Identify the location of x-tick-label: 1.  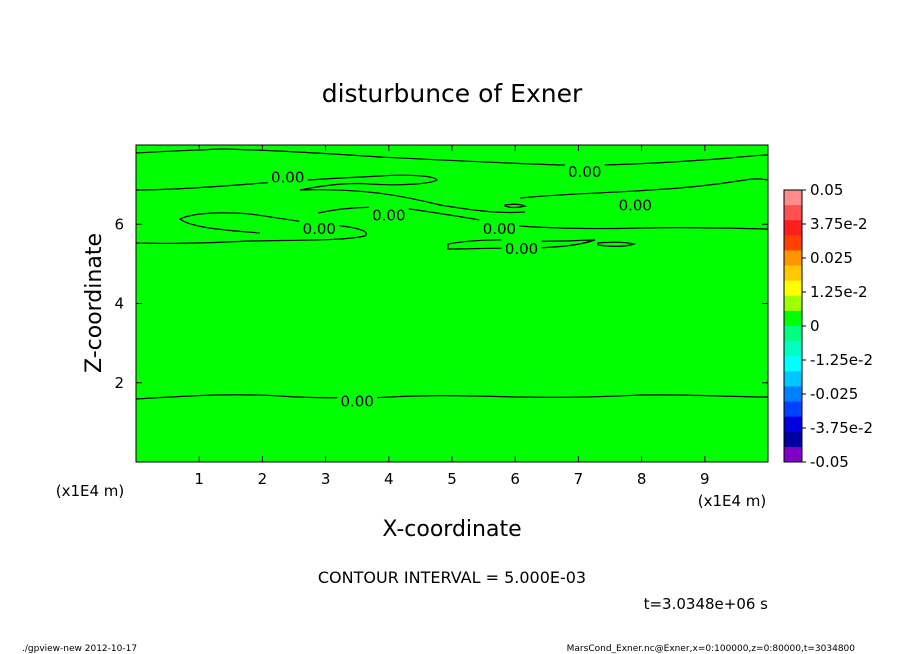
(199, 479).